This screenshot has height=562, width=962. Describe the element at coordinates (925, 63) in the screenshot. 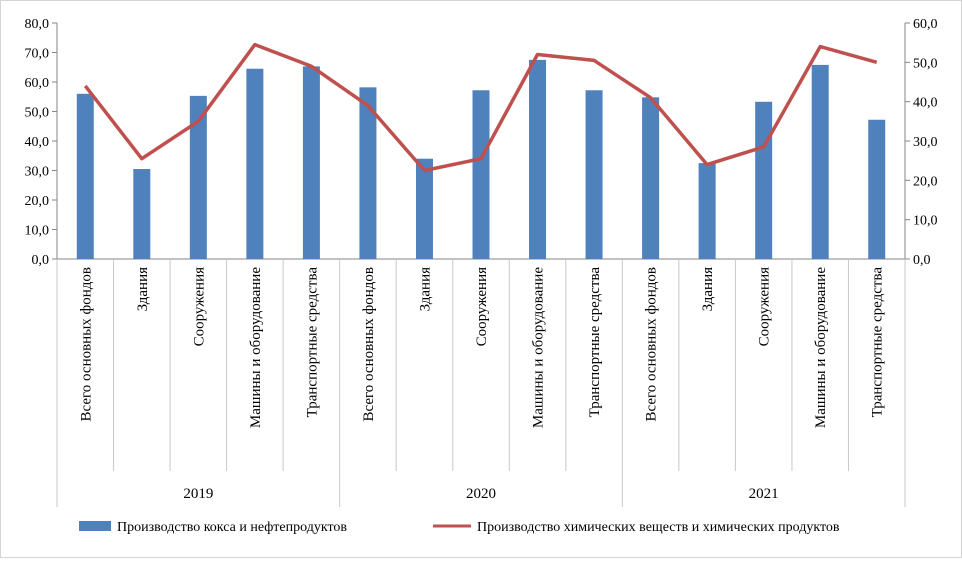

I see `y-right-tick-label: 50,0` at that location.